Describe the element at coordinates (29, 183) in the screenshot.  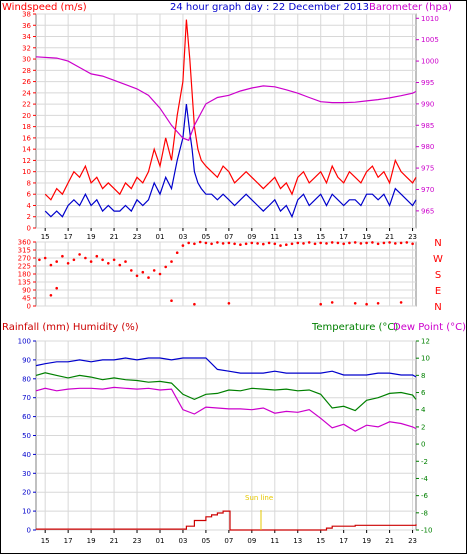
I see `left-tick-label: 8` at that location.